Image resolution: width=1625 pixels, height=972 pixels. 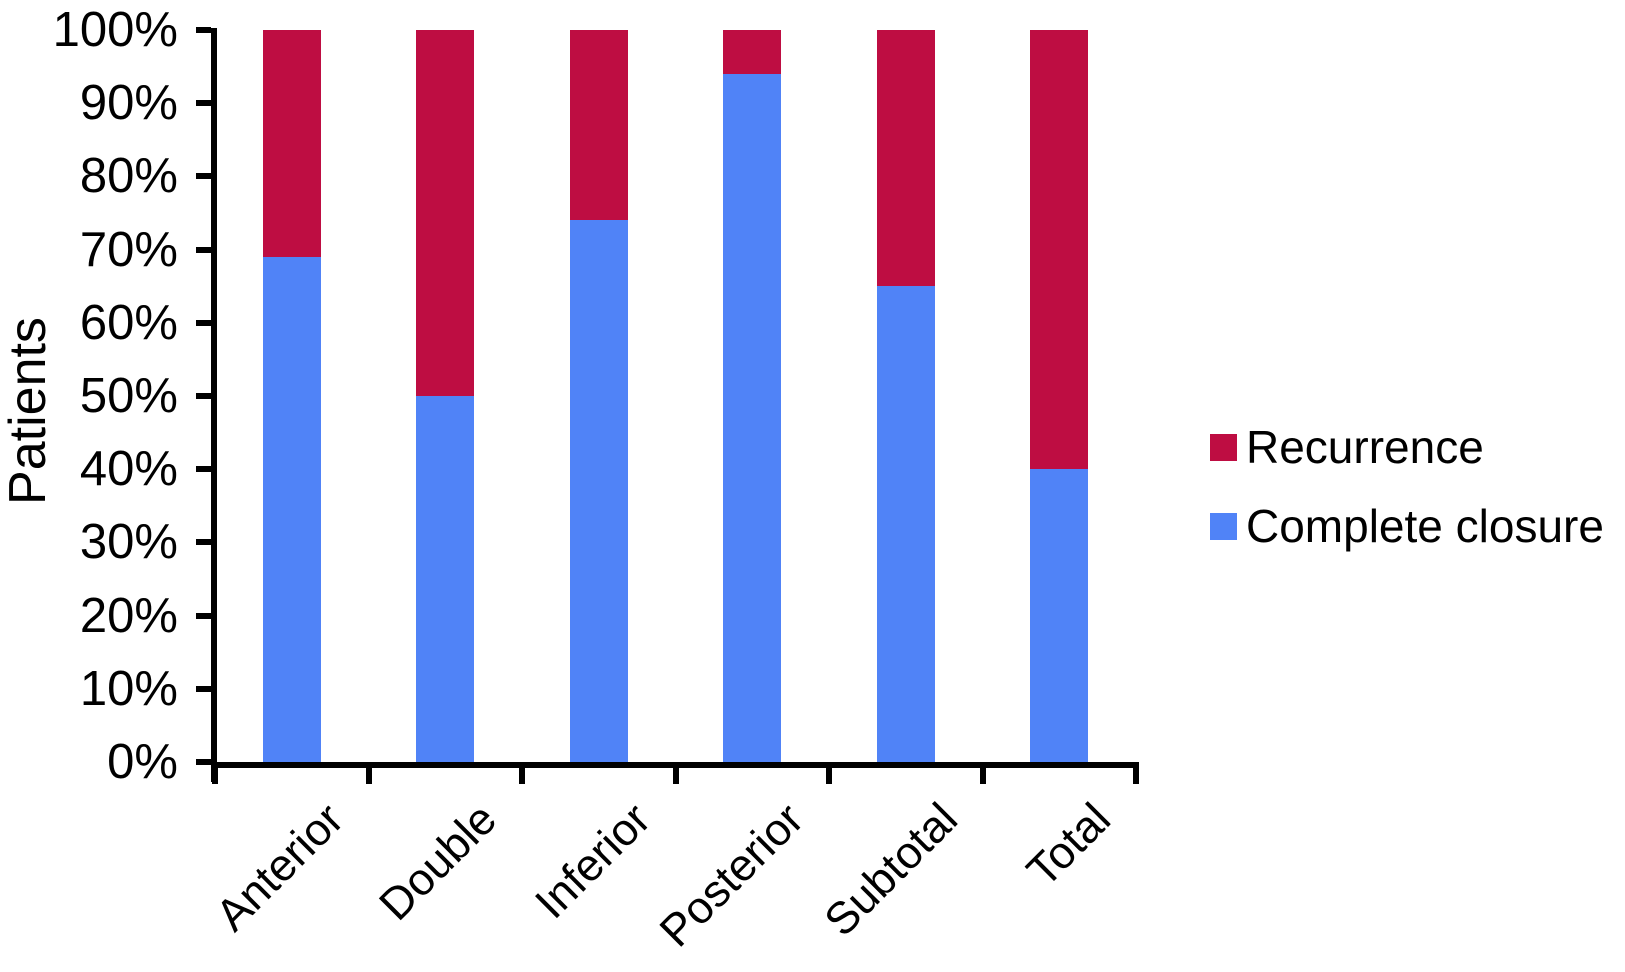 I want to click on bar-segment-complete-closure-anterior, so click(x=291, y=509).